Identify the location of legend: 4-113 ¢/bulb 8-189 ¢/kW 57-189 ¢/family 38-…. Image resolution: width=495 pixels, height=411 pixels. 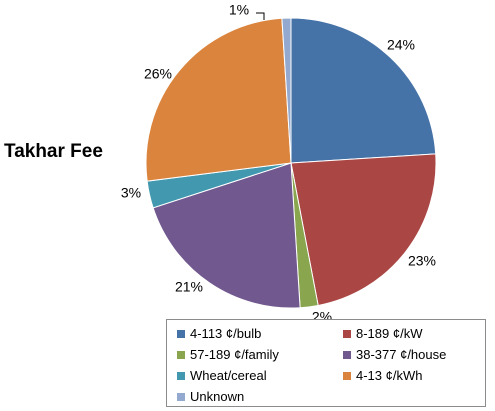
(326, 363).